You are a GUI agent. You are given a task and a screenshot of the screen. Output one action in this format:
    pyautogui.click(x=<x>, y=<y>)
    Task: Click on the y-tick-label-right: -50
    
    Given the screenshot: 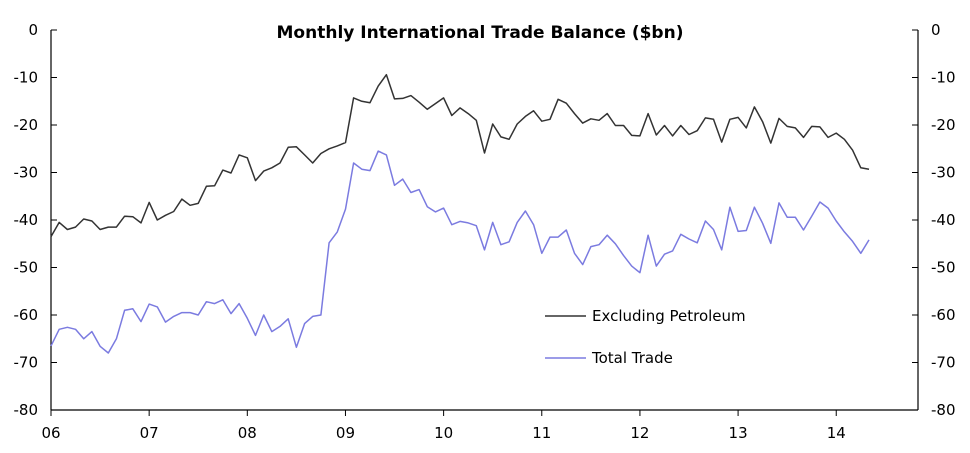 What is the action you would take?
    pyautogui.click(x=943, y=268)
    